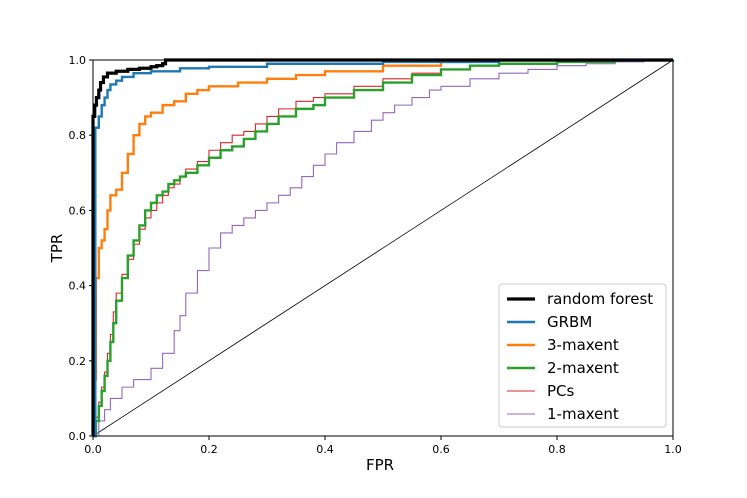 Image resolution: width=747 pixels, height=498 pixels. What do you see at coordinates (78, 210) in the screenshot?
I see `y-tick-label: 0.6` at bounding box center [78, 210].